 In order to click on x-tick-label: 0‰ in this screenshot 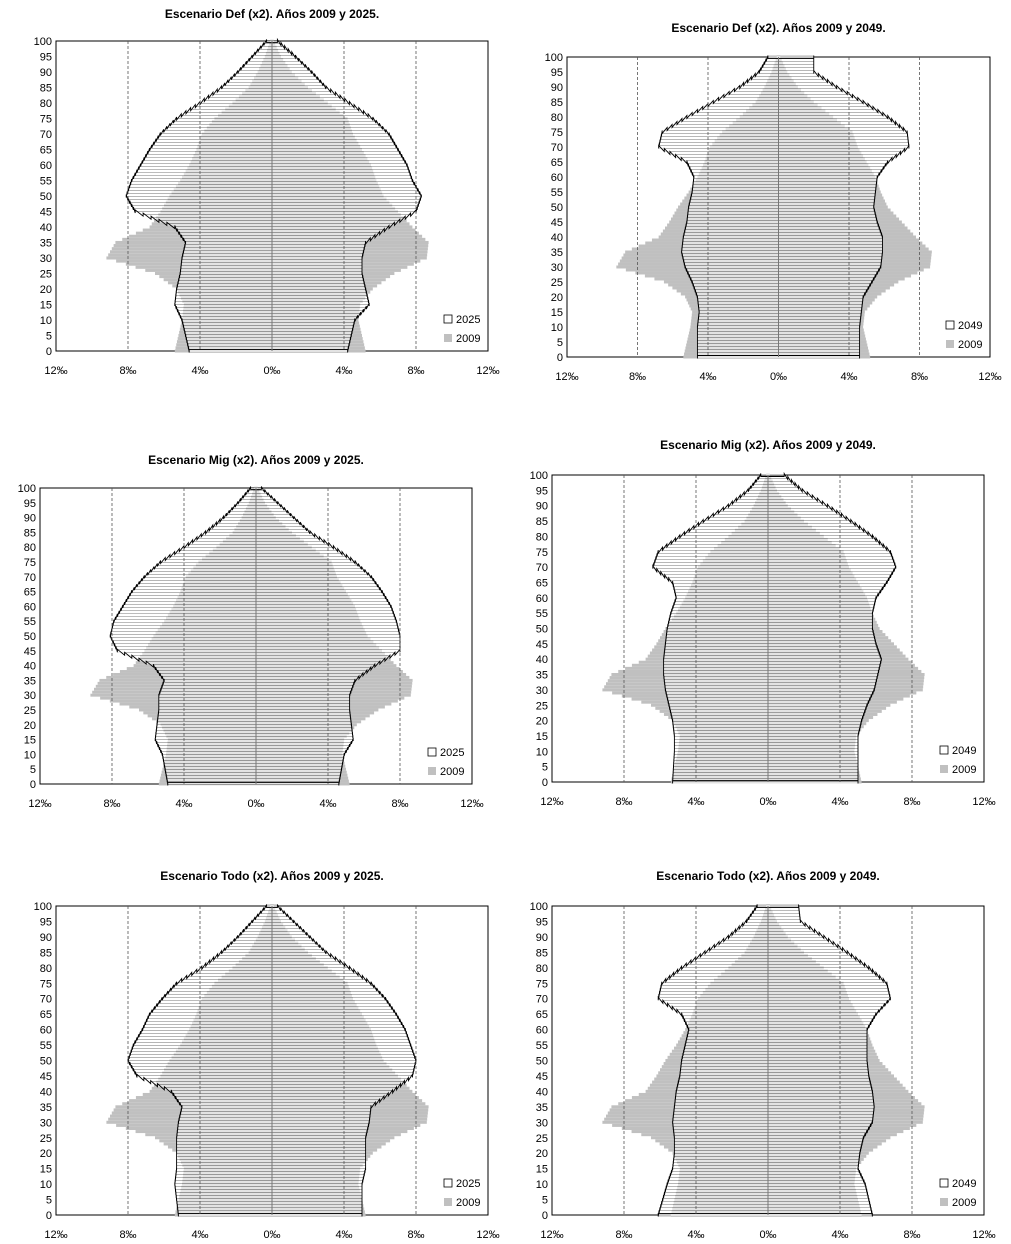, I will do `click(271, 1235)`.